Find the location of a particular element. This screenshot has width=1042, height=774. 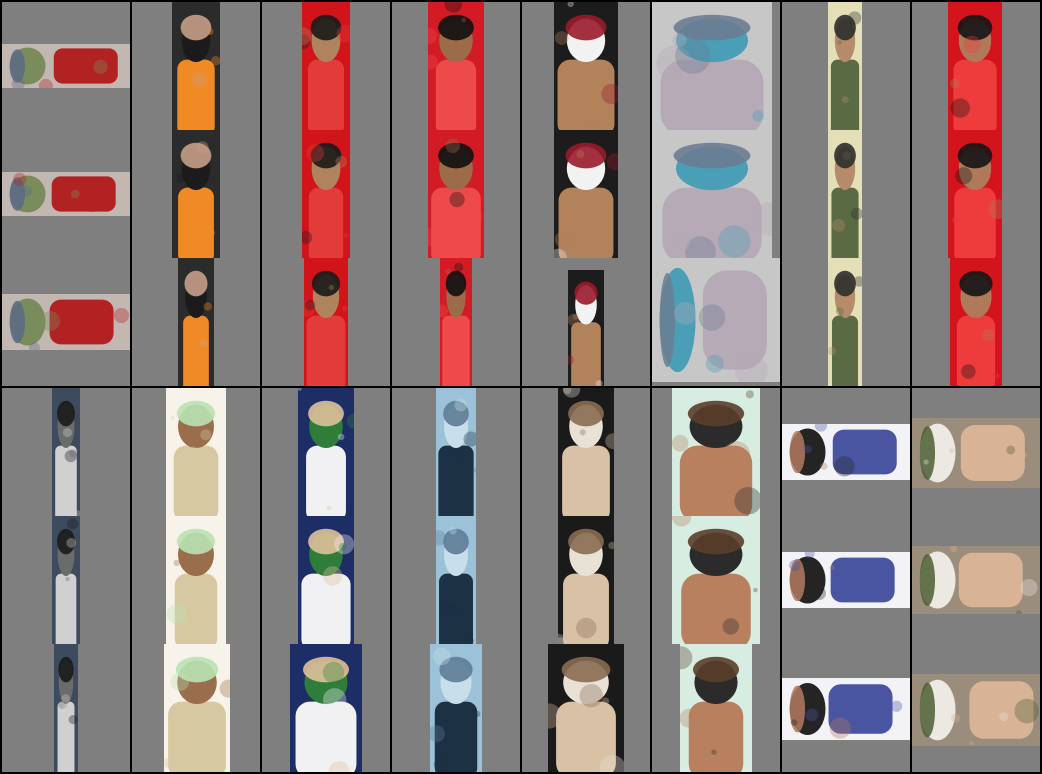

grid-cell-woman-sunglasses-navy-shirt is located at coordinates (326, 580).